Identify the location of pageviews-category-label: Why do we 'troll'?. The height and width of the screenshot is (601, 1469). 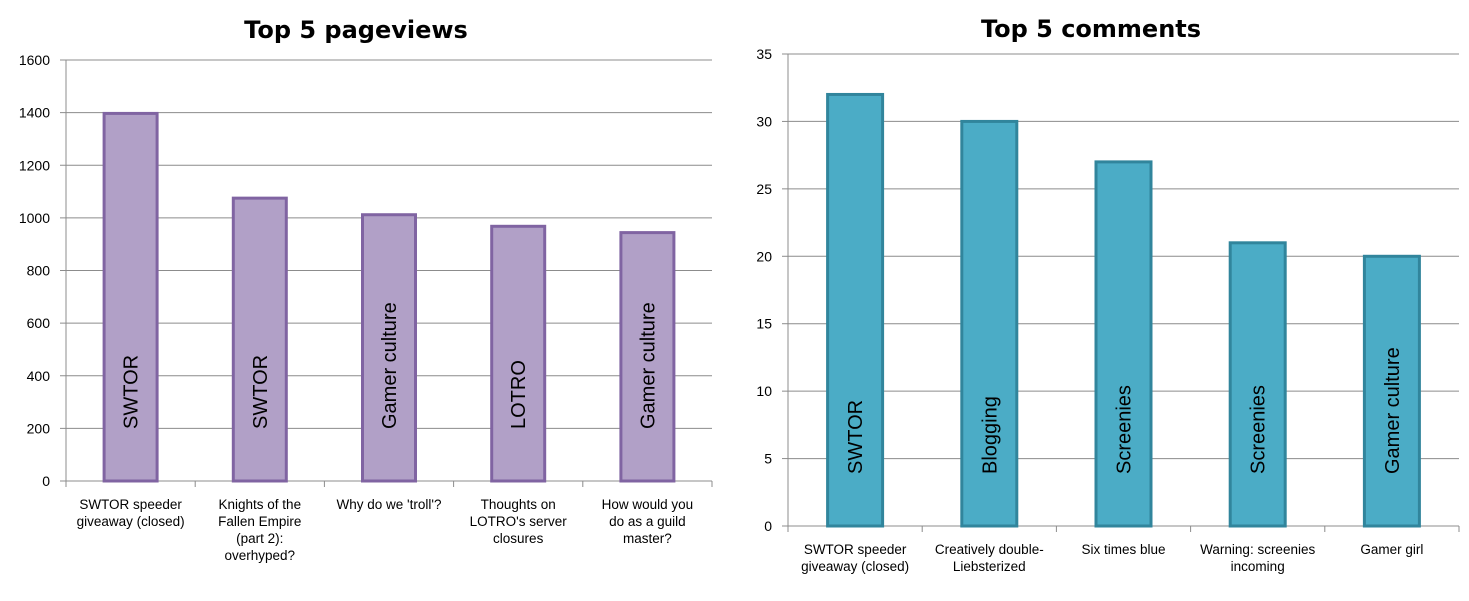
(389, 504).